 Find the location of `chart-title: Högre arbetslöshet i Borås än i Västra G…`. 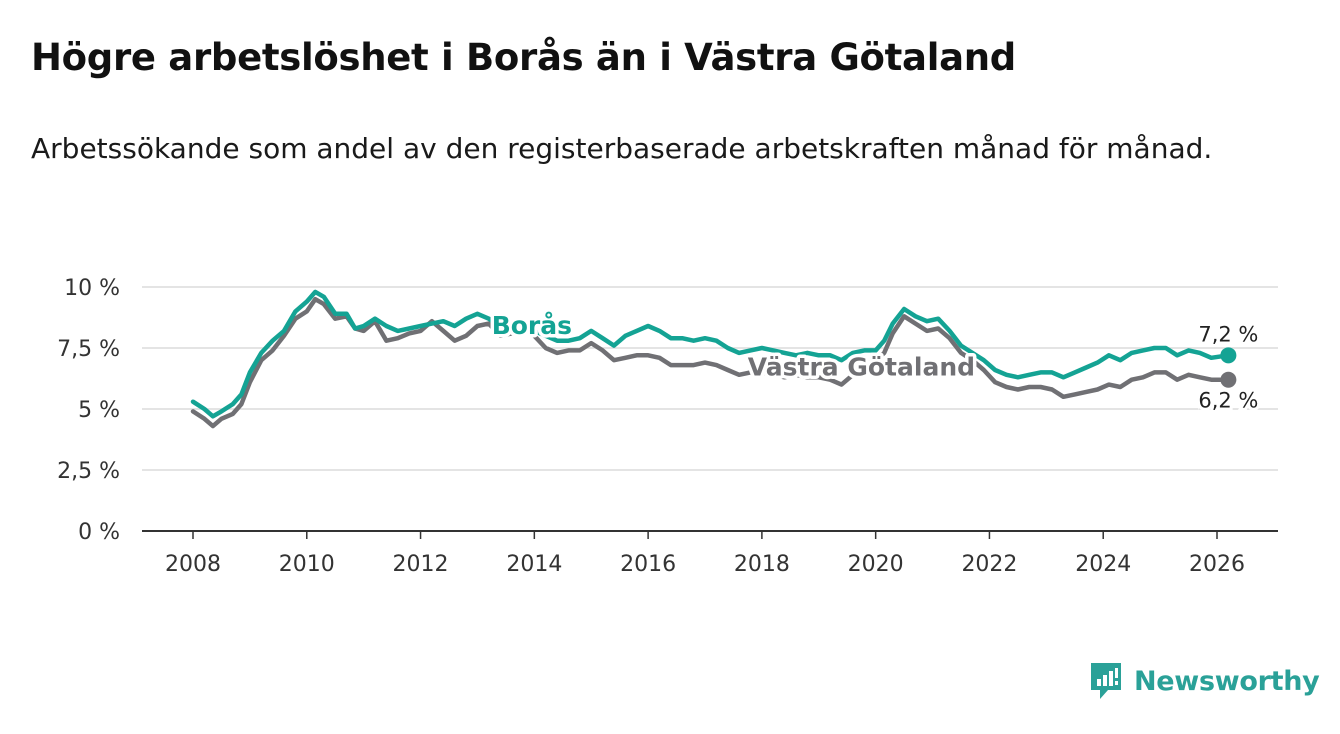

chart-title: Högre arbetslöshet i Borås än i Västra G… is located at coordinates (523, 57).